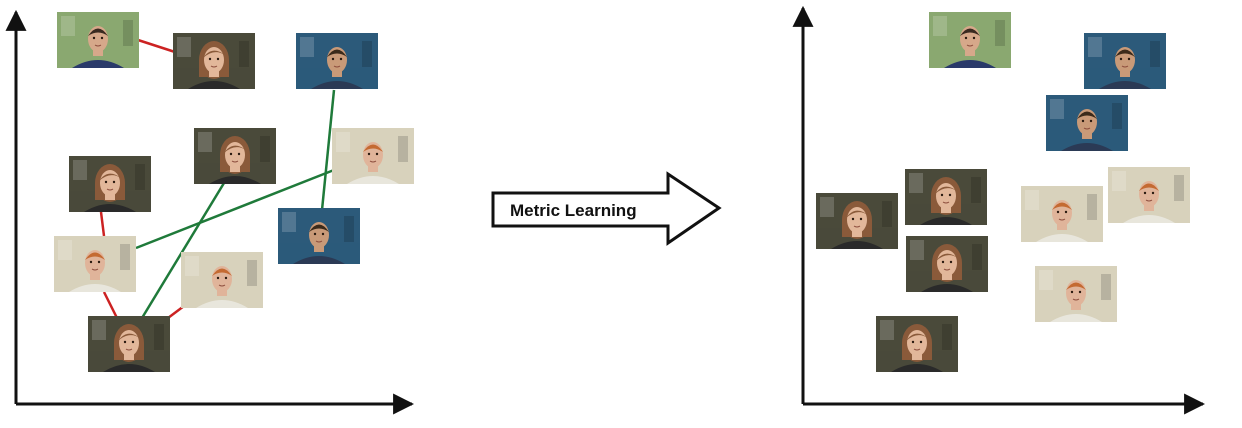 The image size is (1242, 428). What do you see at coordinates (573, 210) in the screenshot?
I see `arrow-label: Metric Learning` at bounding box center [573, 210].